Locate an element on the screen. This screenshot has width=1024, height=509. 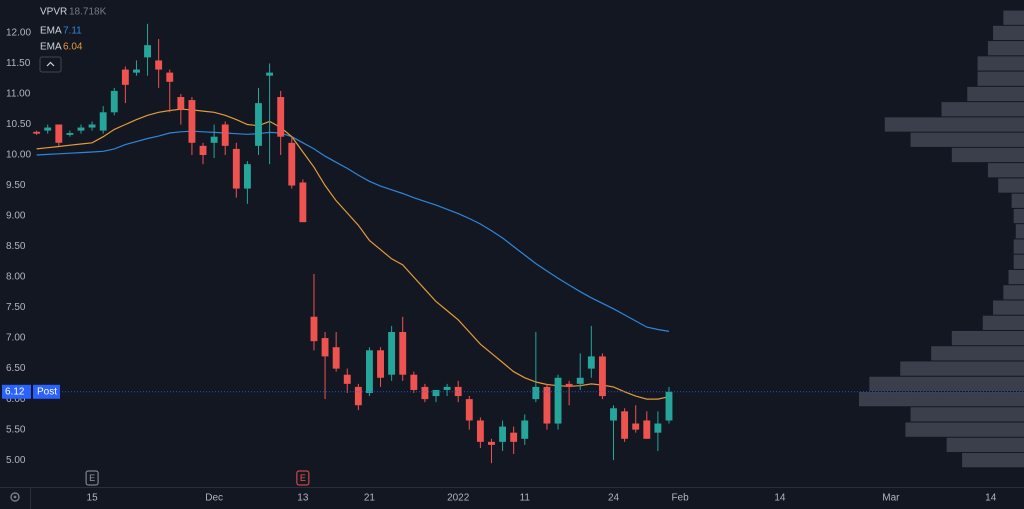
y-tick-label: 7.00 is located at coordinates (16, 338).